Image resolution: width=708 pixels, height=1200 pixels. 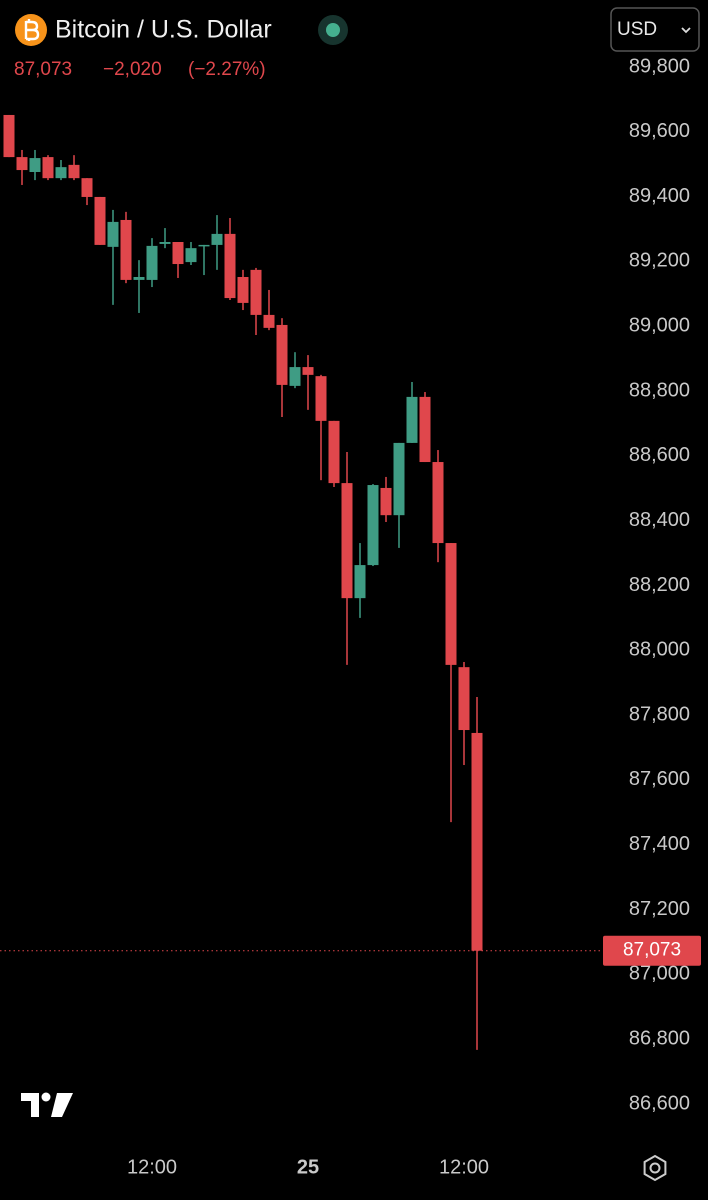 What do you see at coordinates (31, 30) in the screenshot?
I see `bitcoin-icon` at bounding box center [31, 30].